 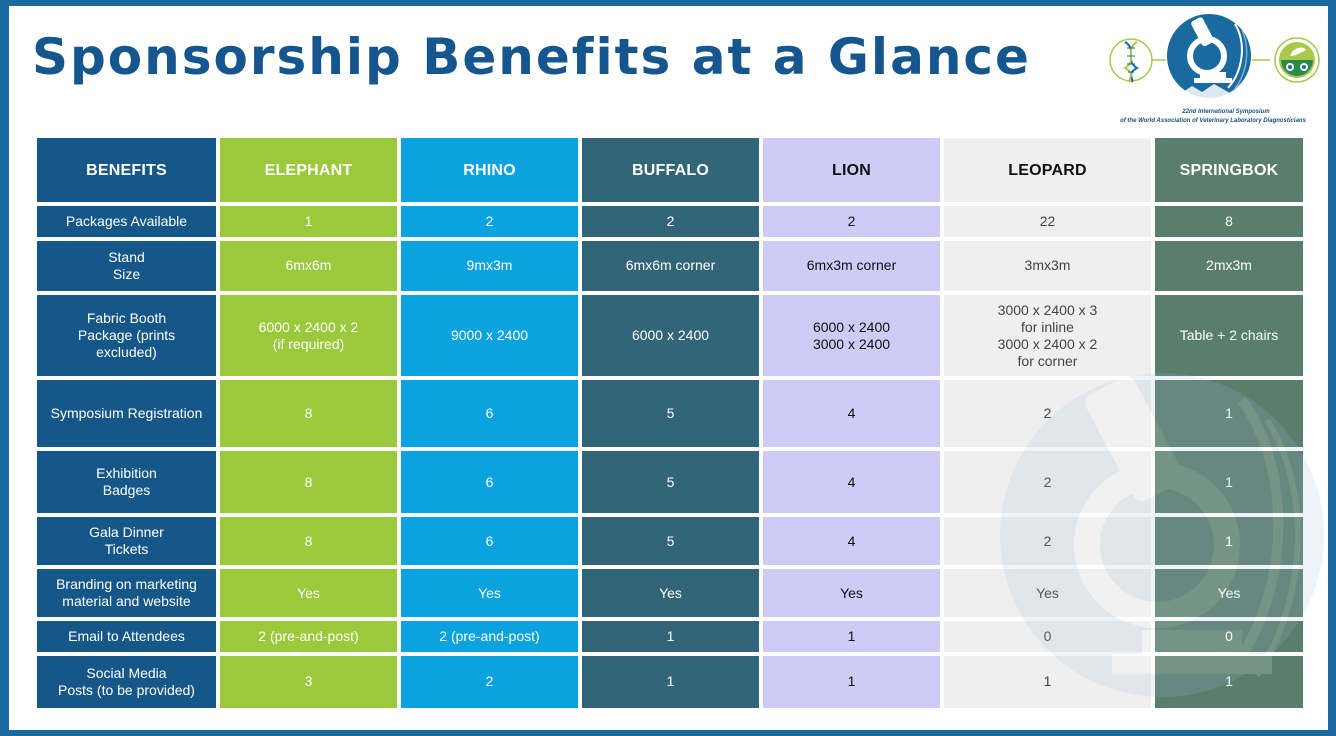 What do you see at coordinates (1229, 170) in the screenshot?
I see `header-springbok: SPRINGBOK` at bounding box center [1229, 170].